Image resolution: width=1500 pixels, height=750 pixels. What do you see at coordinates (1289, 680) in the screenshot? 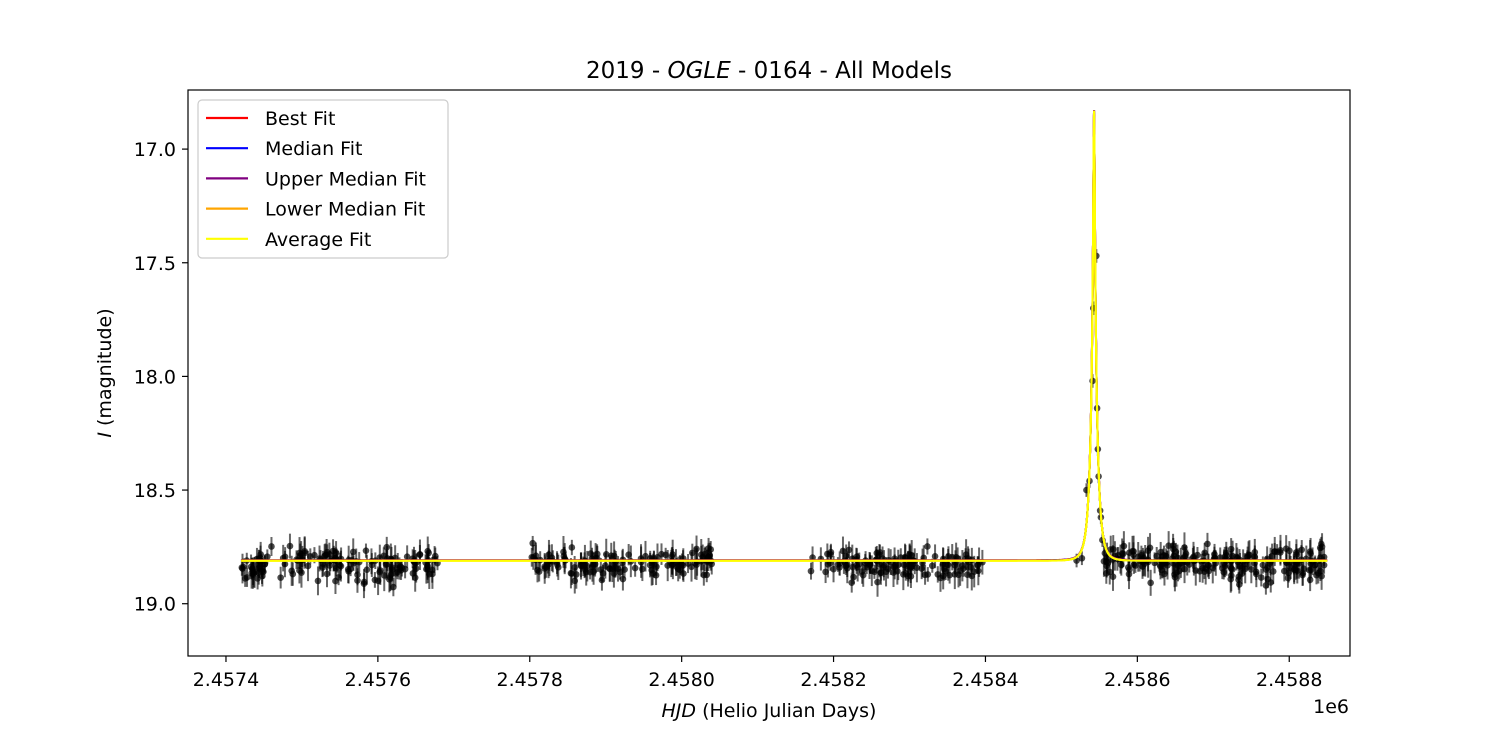
I see `x-tick-label: 2.4588` at bounding box center [1289, 680].